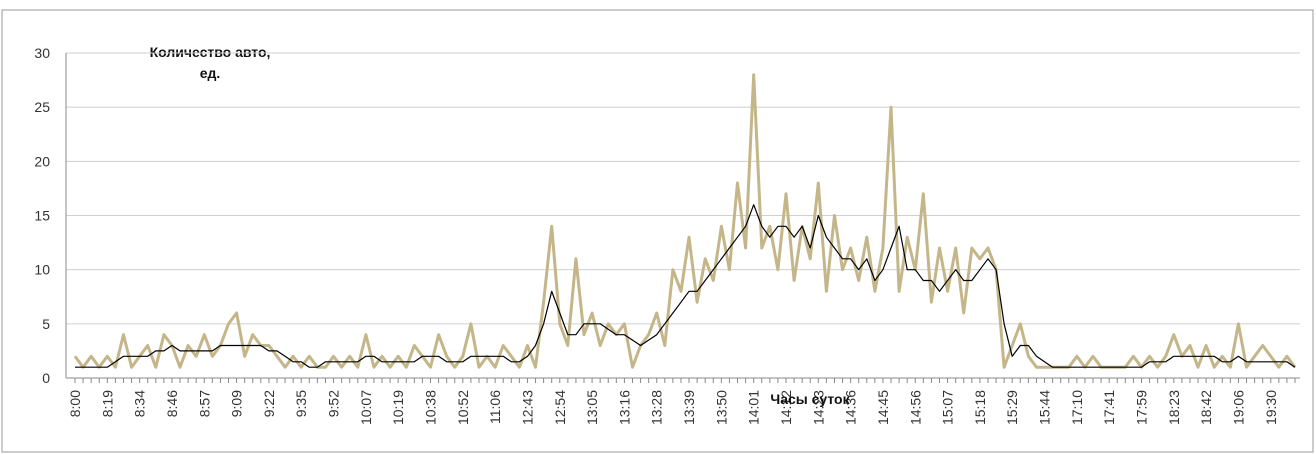  Describe the element at coordinates (721, 407) in the screenshot. I see `x-tick-label: 13:50` at that location.